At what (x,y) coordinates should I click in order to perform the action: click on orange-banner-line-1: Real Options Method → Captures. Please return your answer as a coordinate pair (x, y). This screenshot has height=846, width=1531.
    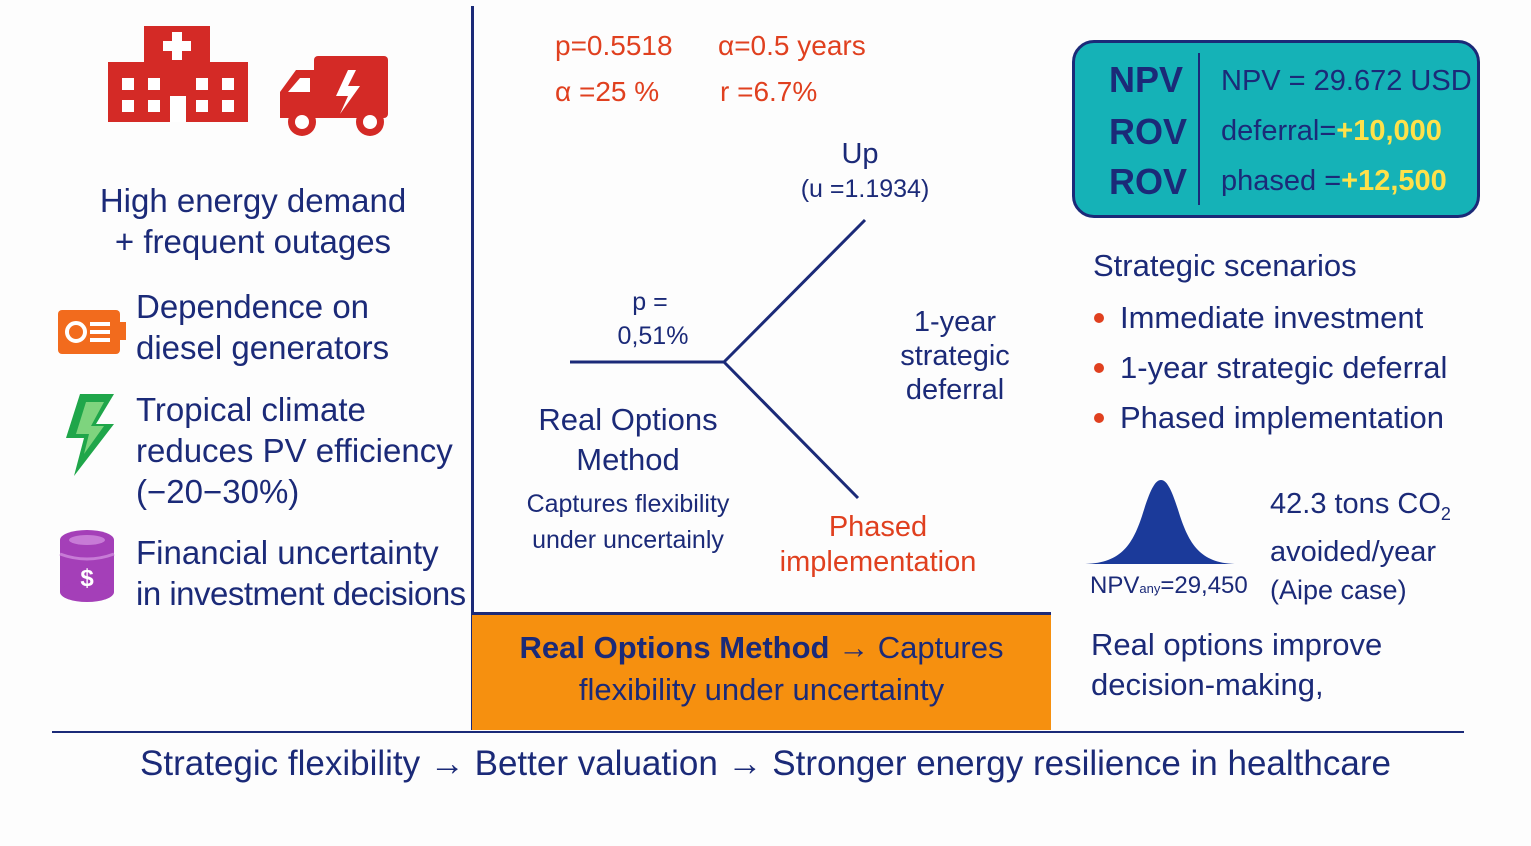
    Looking at the image, I should click on (761, 648).